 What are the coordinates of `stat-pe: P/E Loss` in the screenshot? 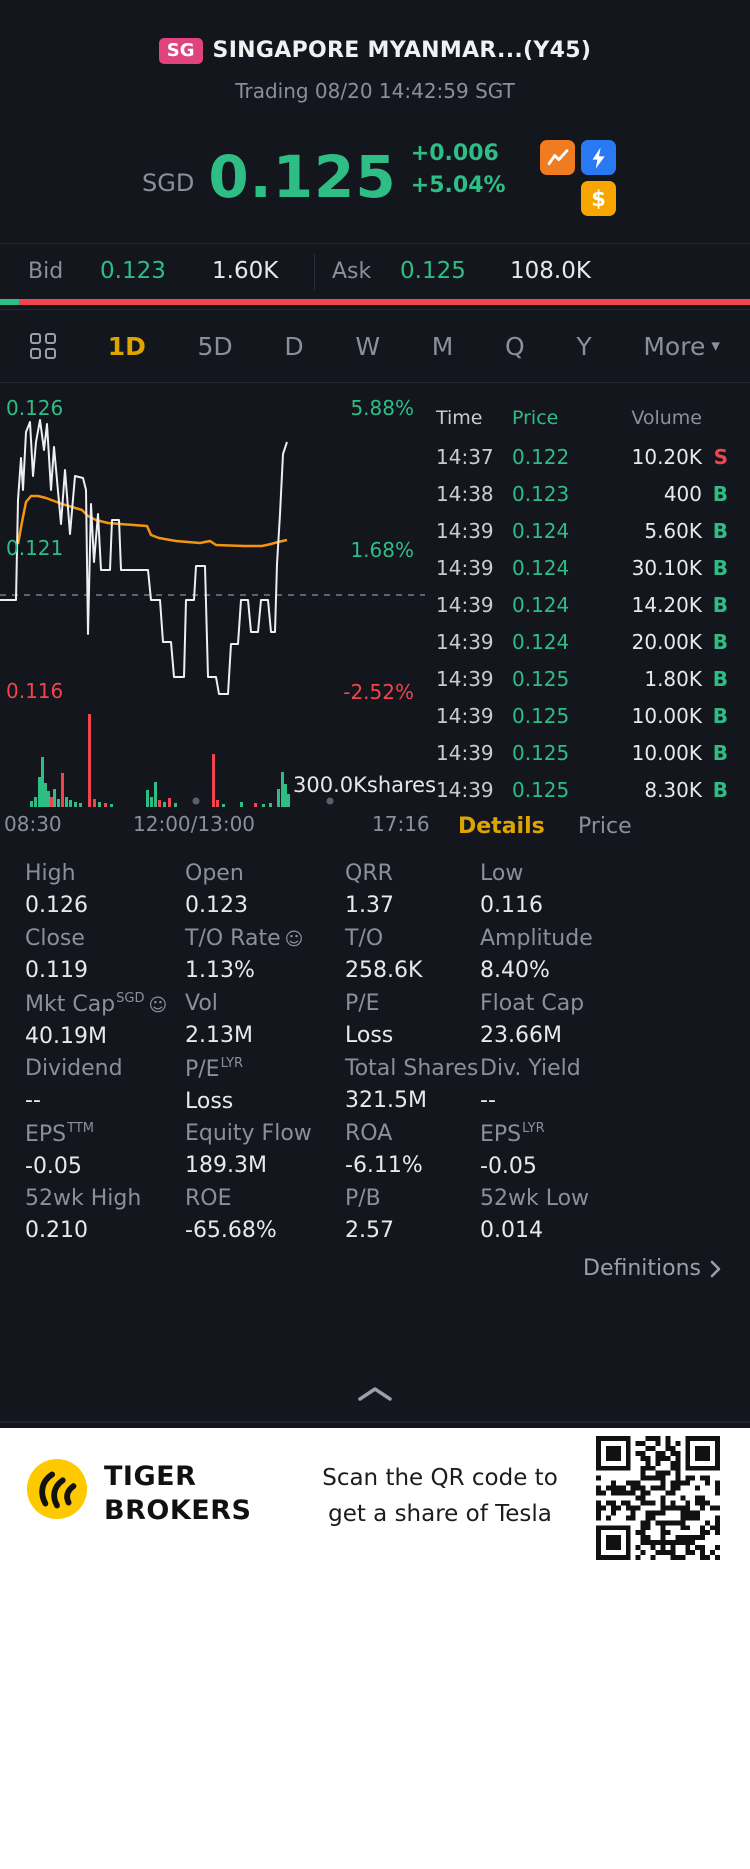 It's located at (369, 1019).